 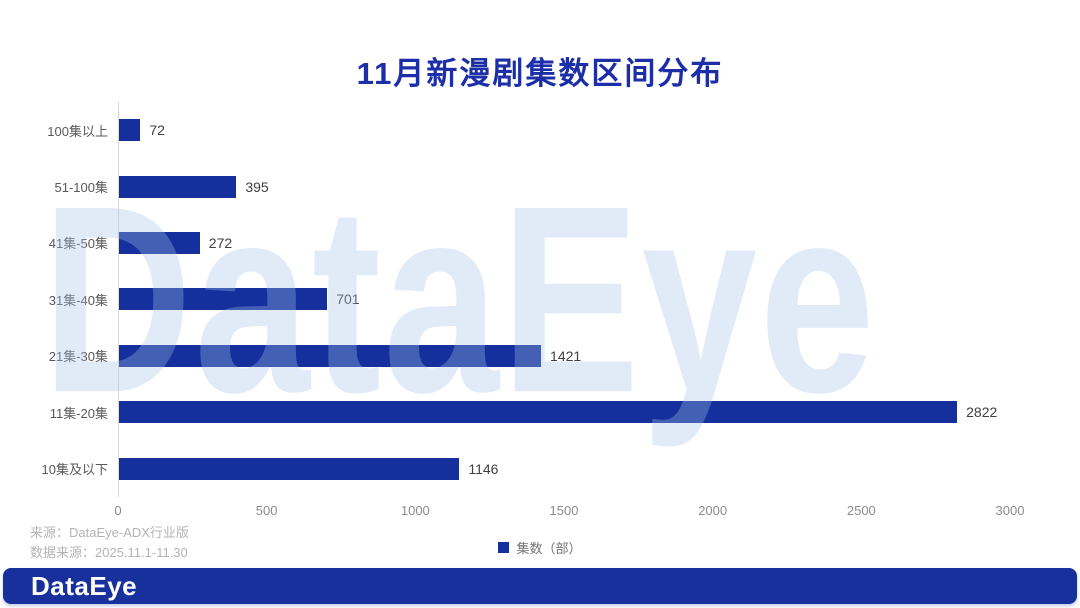 What do you see at coordinates (257, 186) in the screenshot?
I see `value-label: 395` at bounding box center [257, 186].